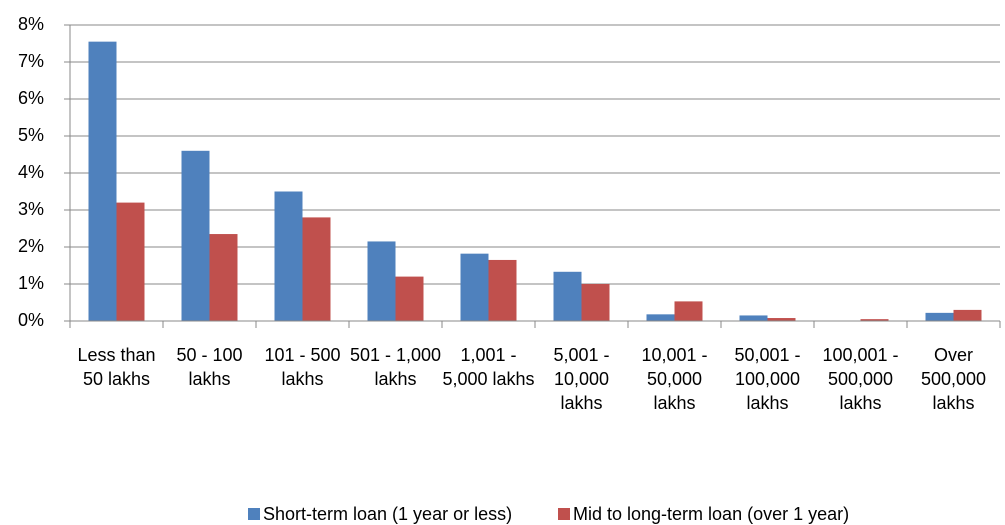  Describe the element at coordinates (31, 24) in the screenshot. I see `y-tick-label: 8%` at that location.